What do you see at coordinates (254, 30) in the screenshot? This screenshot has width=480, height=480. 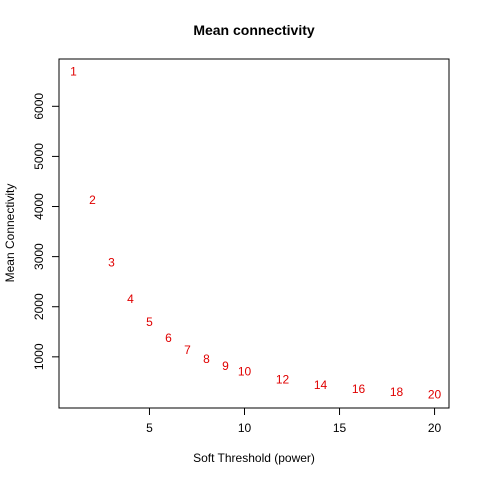 I see `chart-title: Mean connectivity` at bounding box center [254, 30].